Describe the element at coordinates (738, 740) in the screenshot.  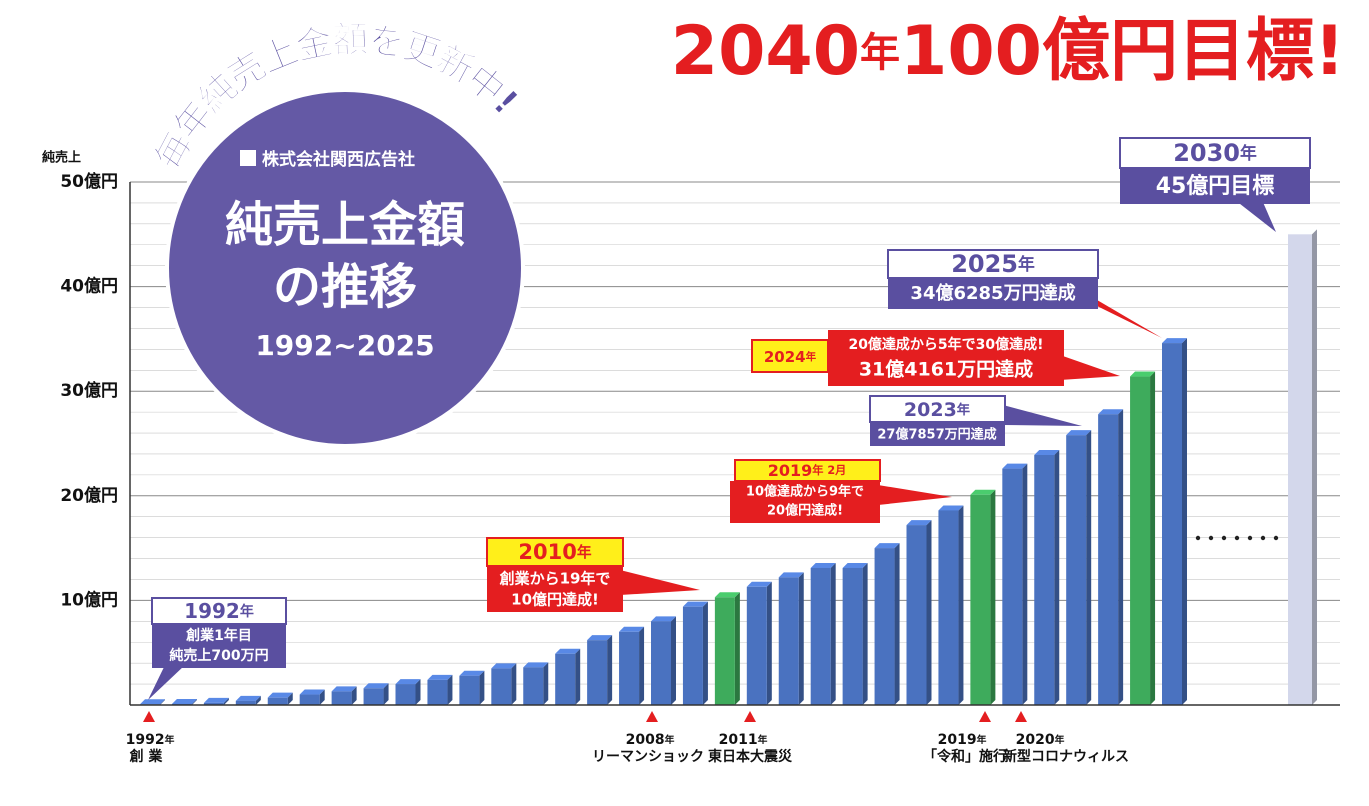
I see `event-year-num: 2011` at that location.